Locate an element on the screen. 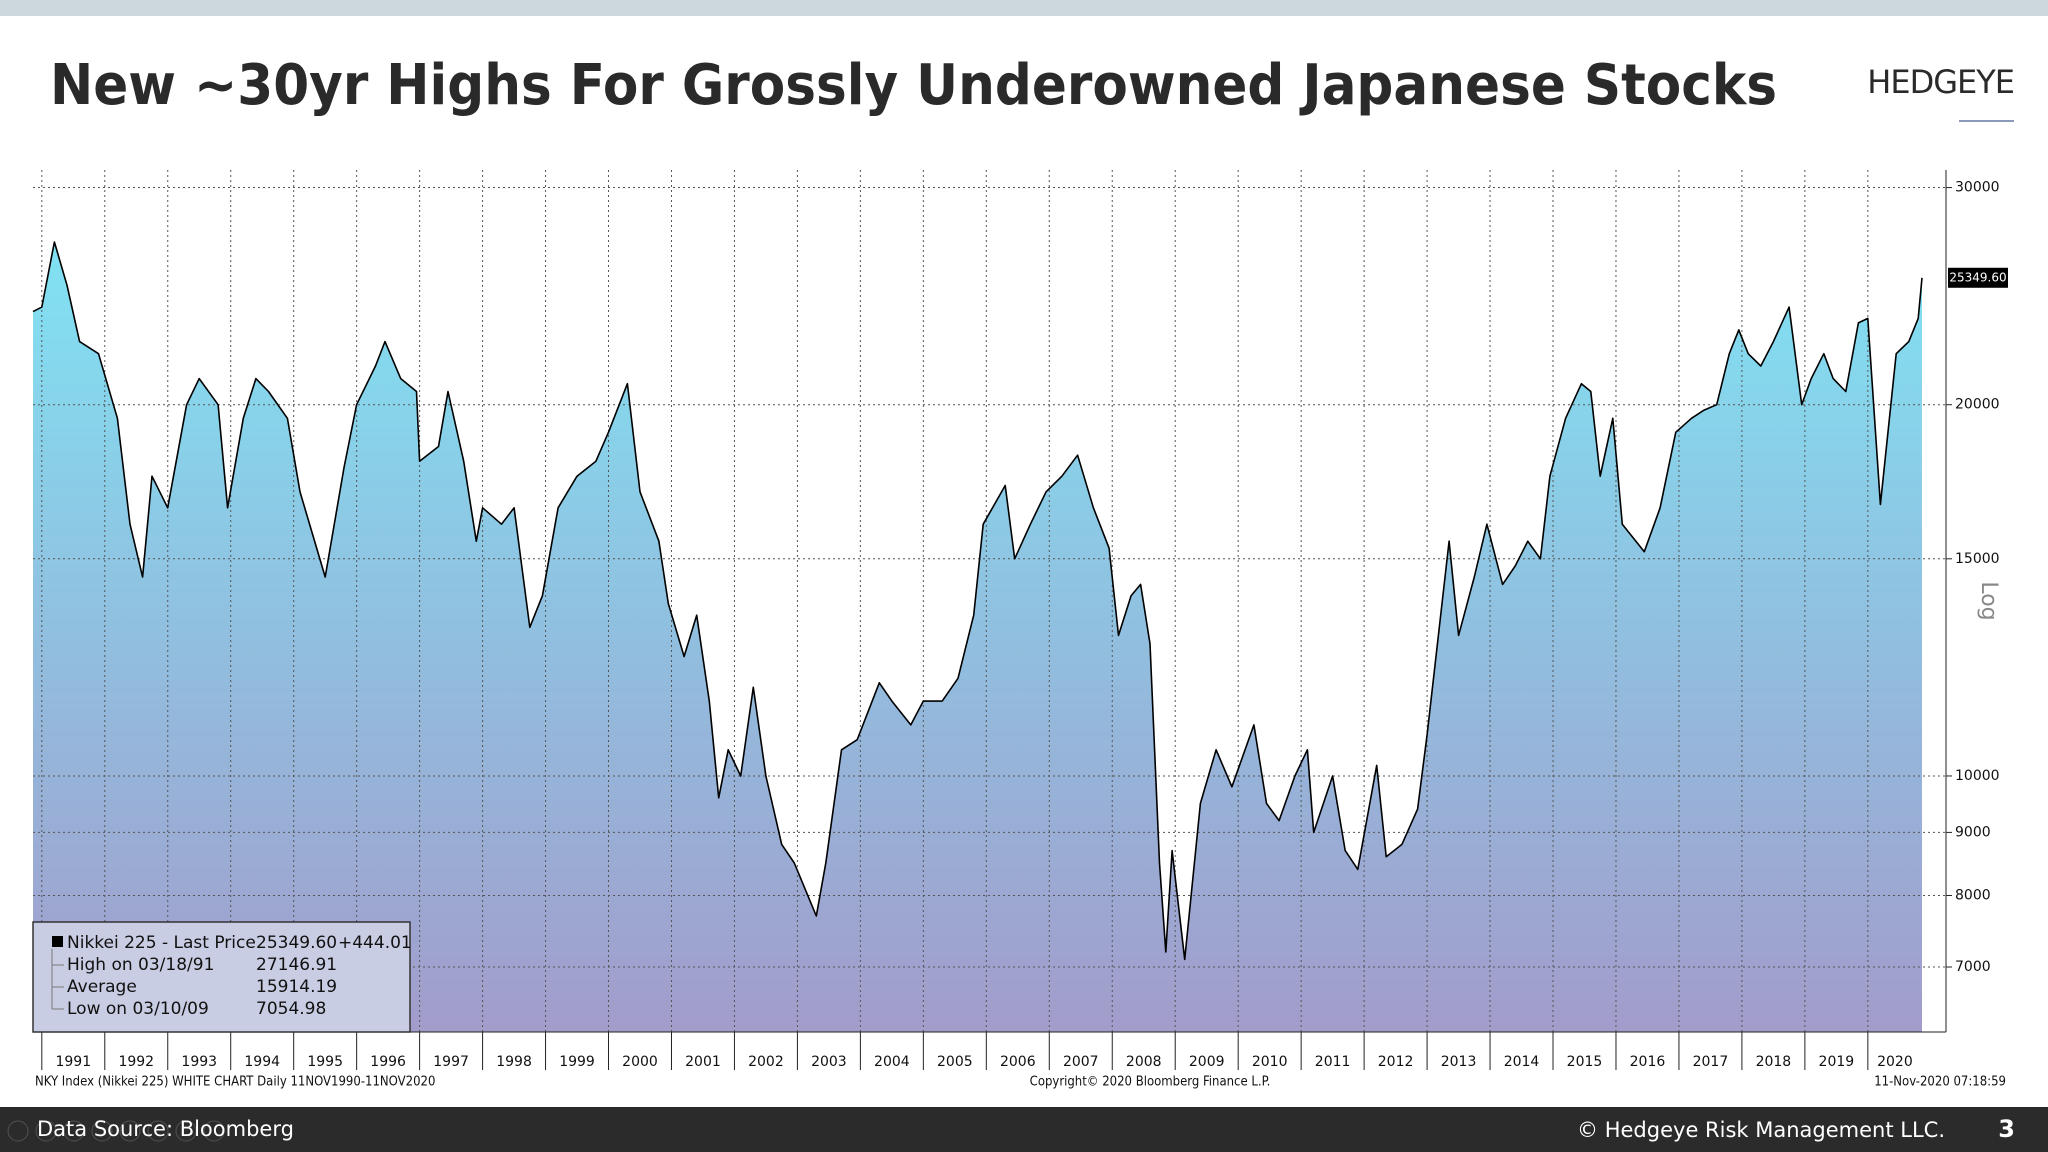 Image resolution: width=2048 pixels, height=1152 pixels. x-tick-label: 2012 is located at coordinates (1396, 1062).